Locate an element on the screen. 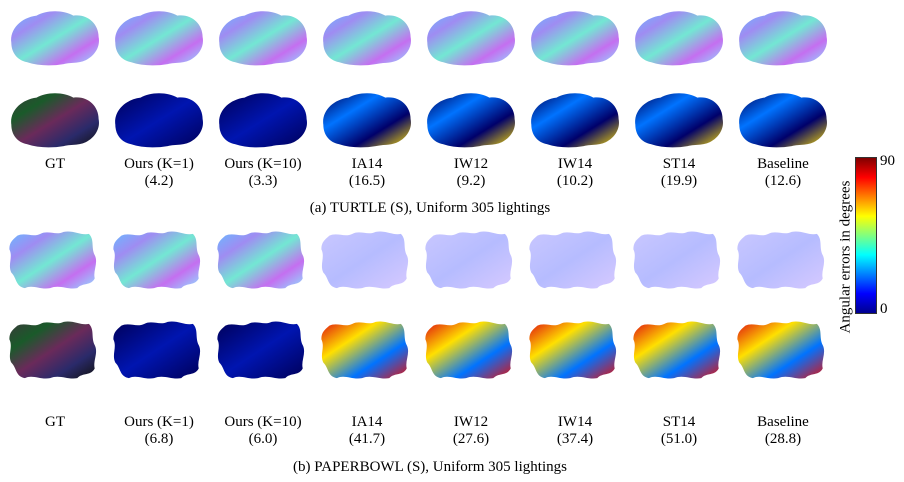  mean-error: (41.7) is located at coordinates (367, 439).